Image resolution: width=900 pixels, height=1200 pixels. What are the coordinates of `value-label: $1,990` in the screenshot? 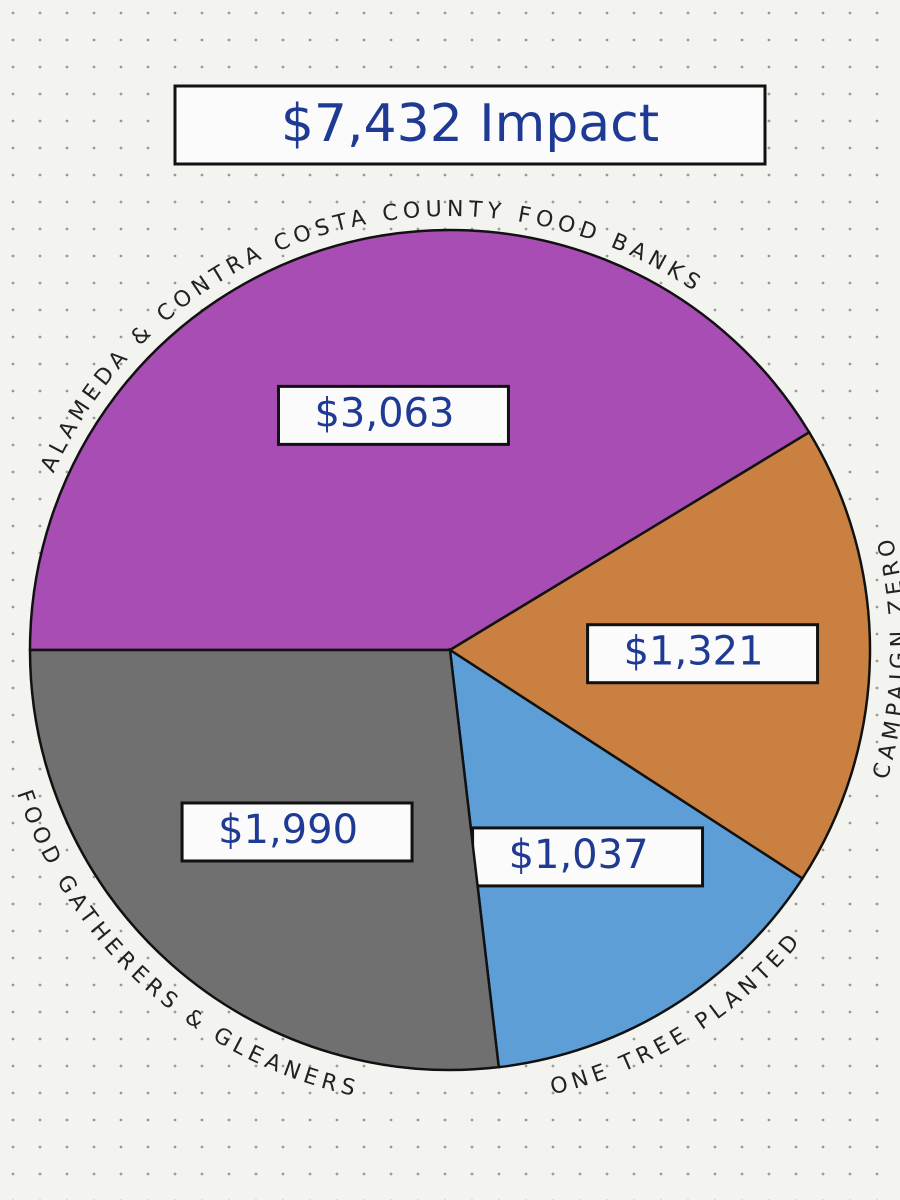 It's located at (288, 830).